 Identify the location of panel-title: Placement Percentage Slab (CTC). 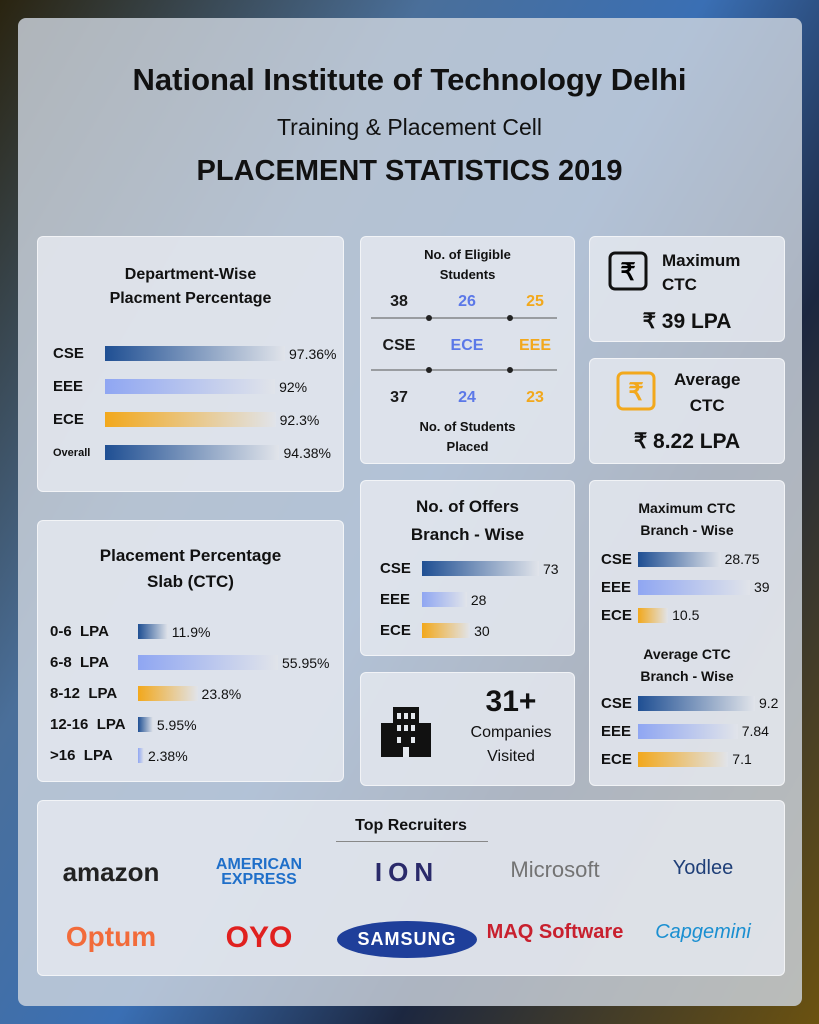
(190, 569).